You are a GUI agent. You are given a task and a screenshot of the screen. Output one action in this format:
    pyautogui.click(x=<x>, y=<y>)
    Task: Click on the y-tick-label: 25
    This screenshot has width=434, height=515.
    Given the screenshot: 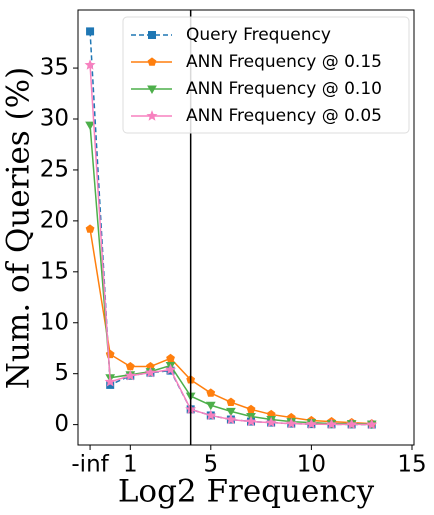 What is the action you would take?
    pyautogui.click(x=54, y=169)
    